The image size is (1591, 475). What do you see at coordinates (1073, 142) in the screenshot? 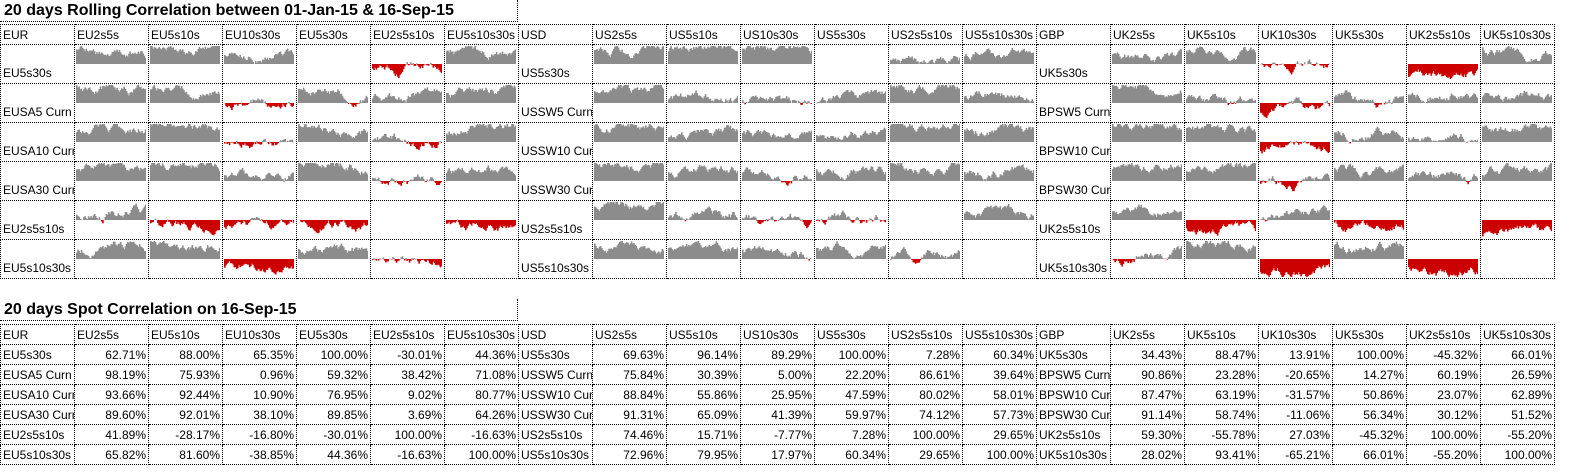
I see `row-label: BPSW10 Curn` at bounding box center [1073, 142].